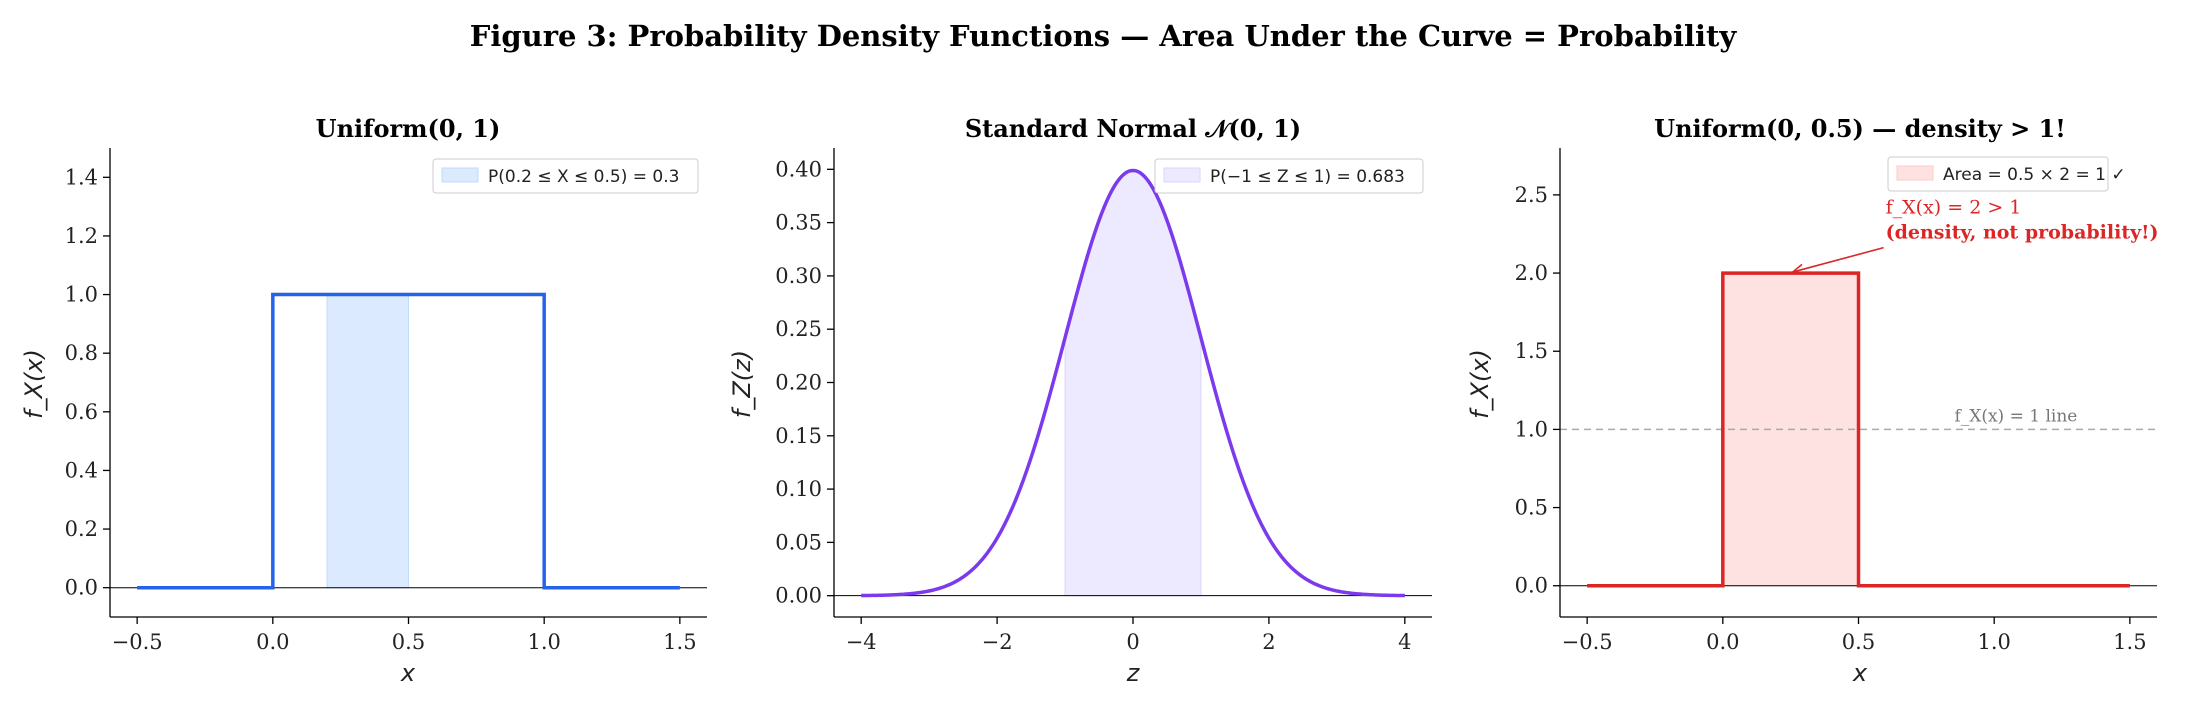  Describe the element at coordinates (798, 169) in the screenshot. I see `y-tick-label: 0.40` at that location.